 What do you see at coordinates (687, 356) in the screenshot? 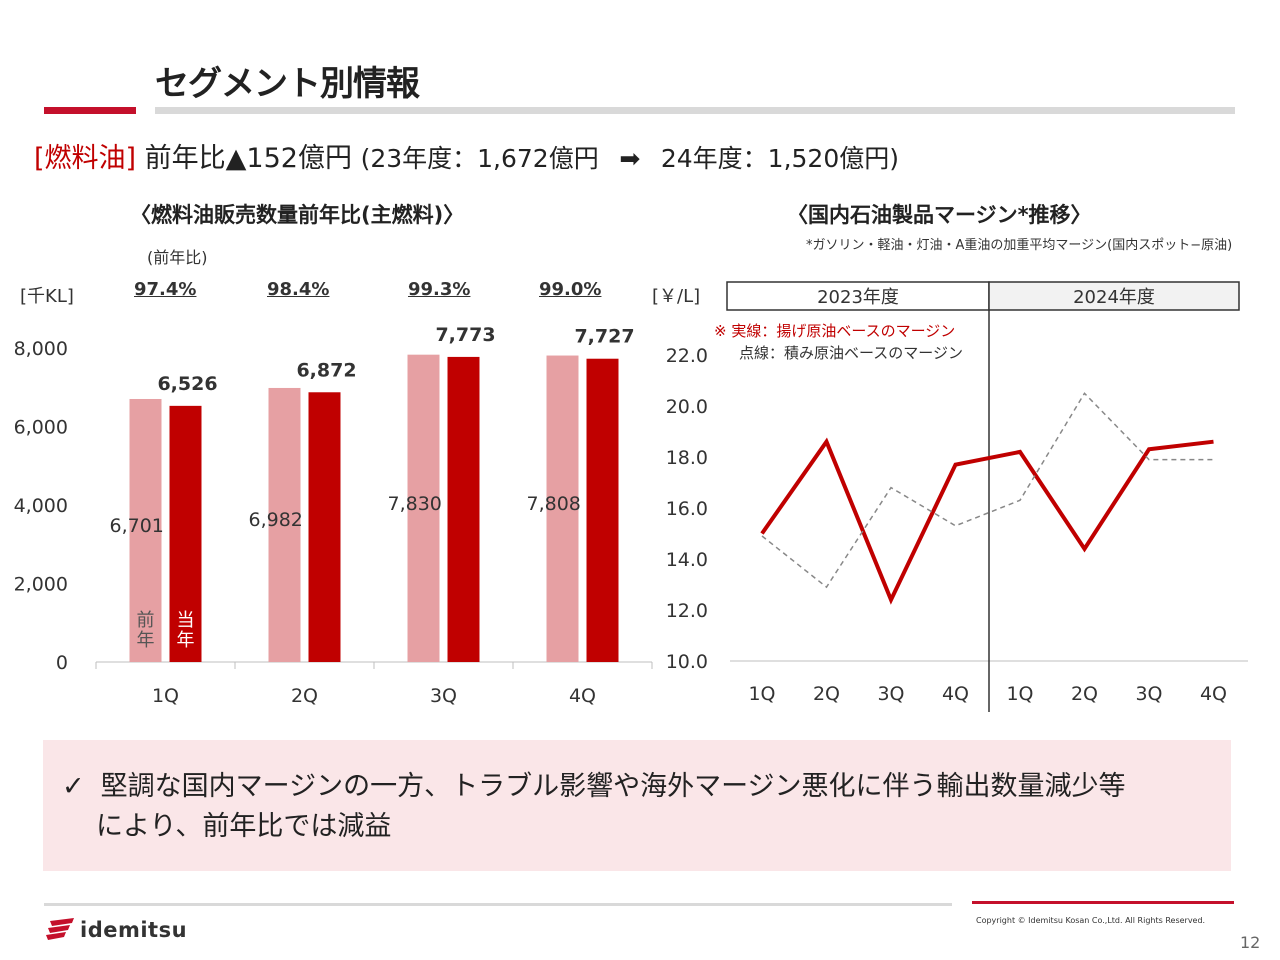
I see `y-tick-label: 22.0` at bounding box center [687, 356].